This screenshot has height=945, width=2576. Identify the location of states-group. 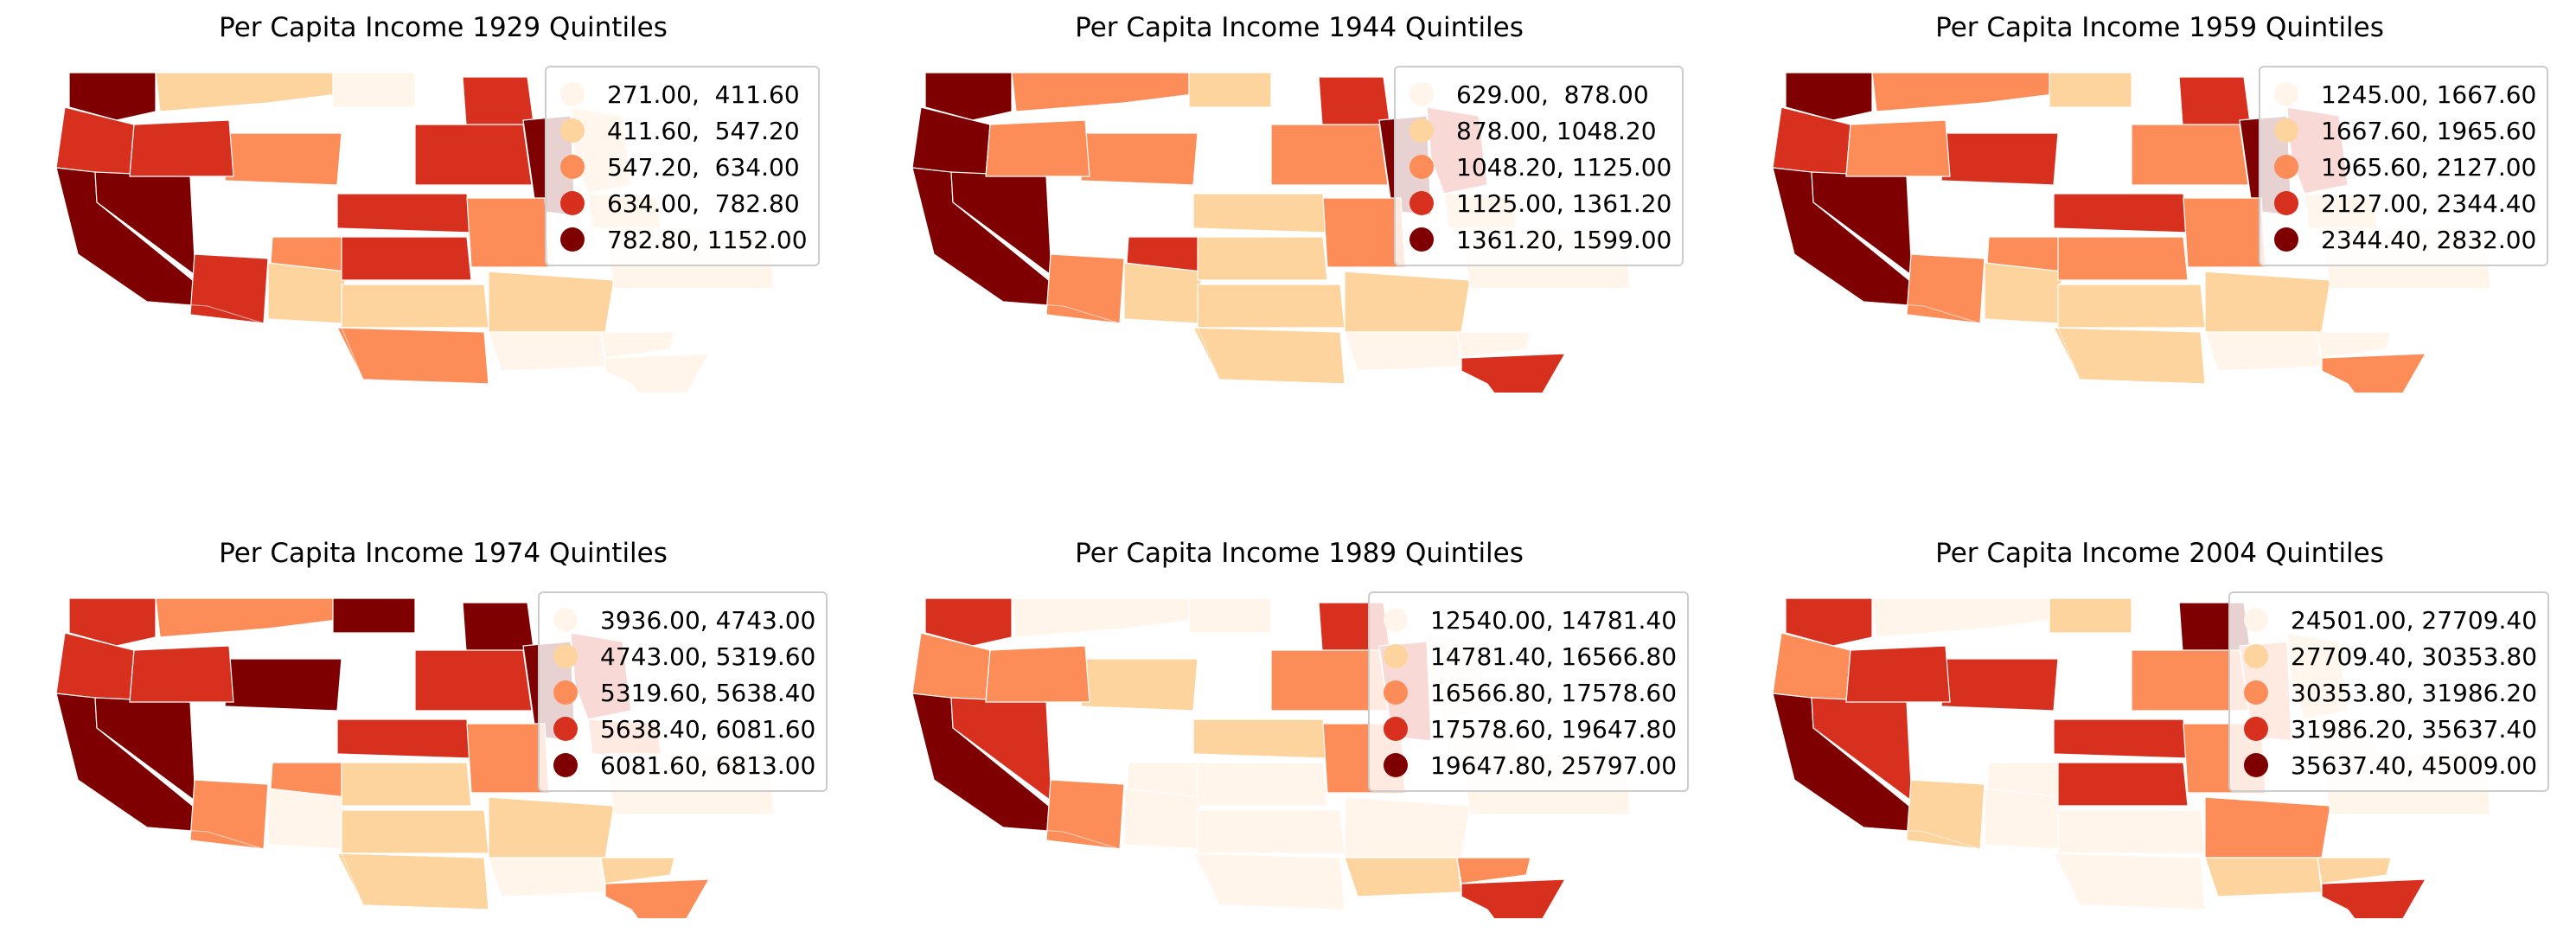
(415, 758).